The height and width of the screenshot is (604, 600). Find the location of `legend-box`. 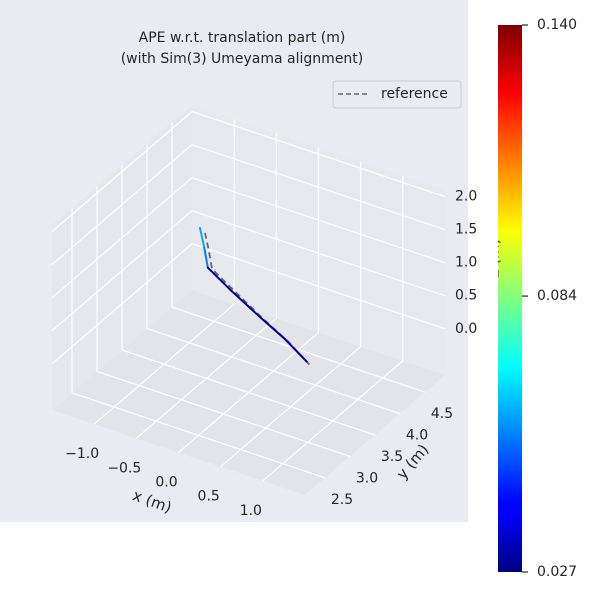

legend-box is located at coordinates (397, 94).